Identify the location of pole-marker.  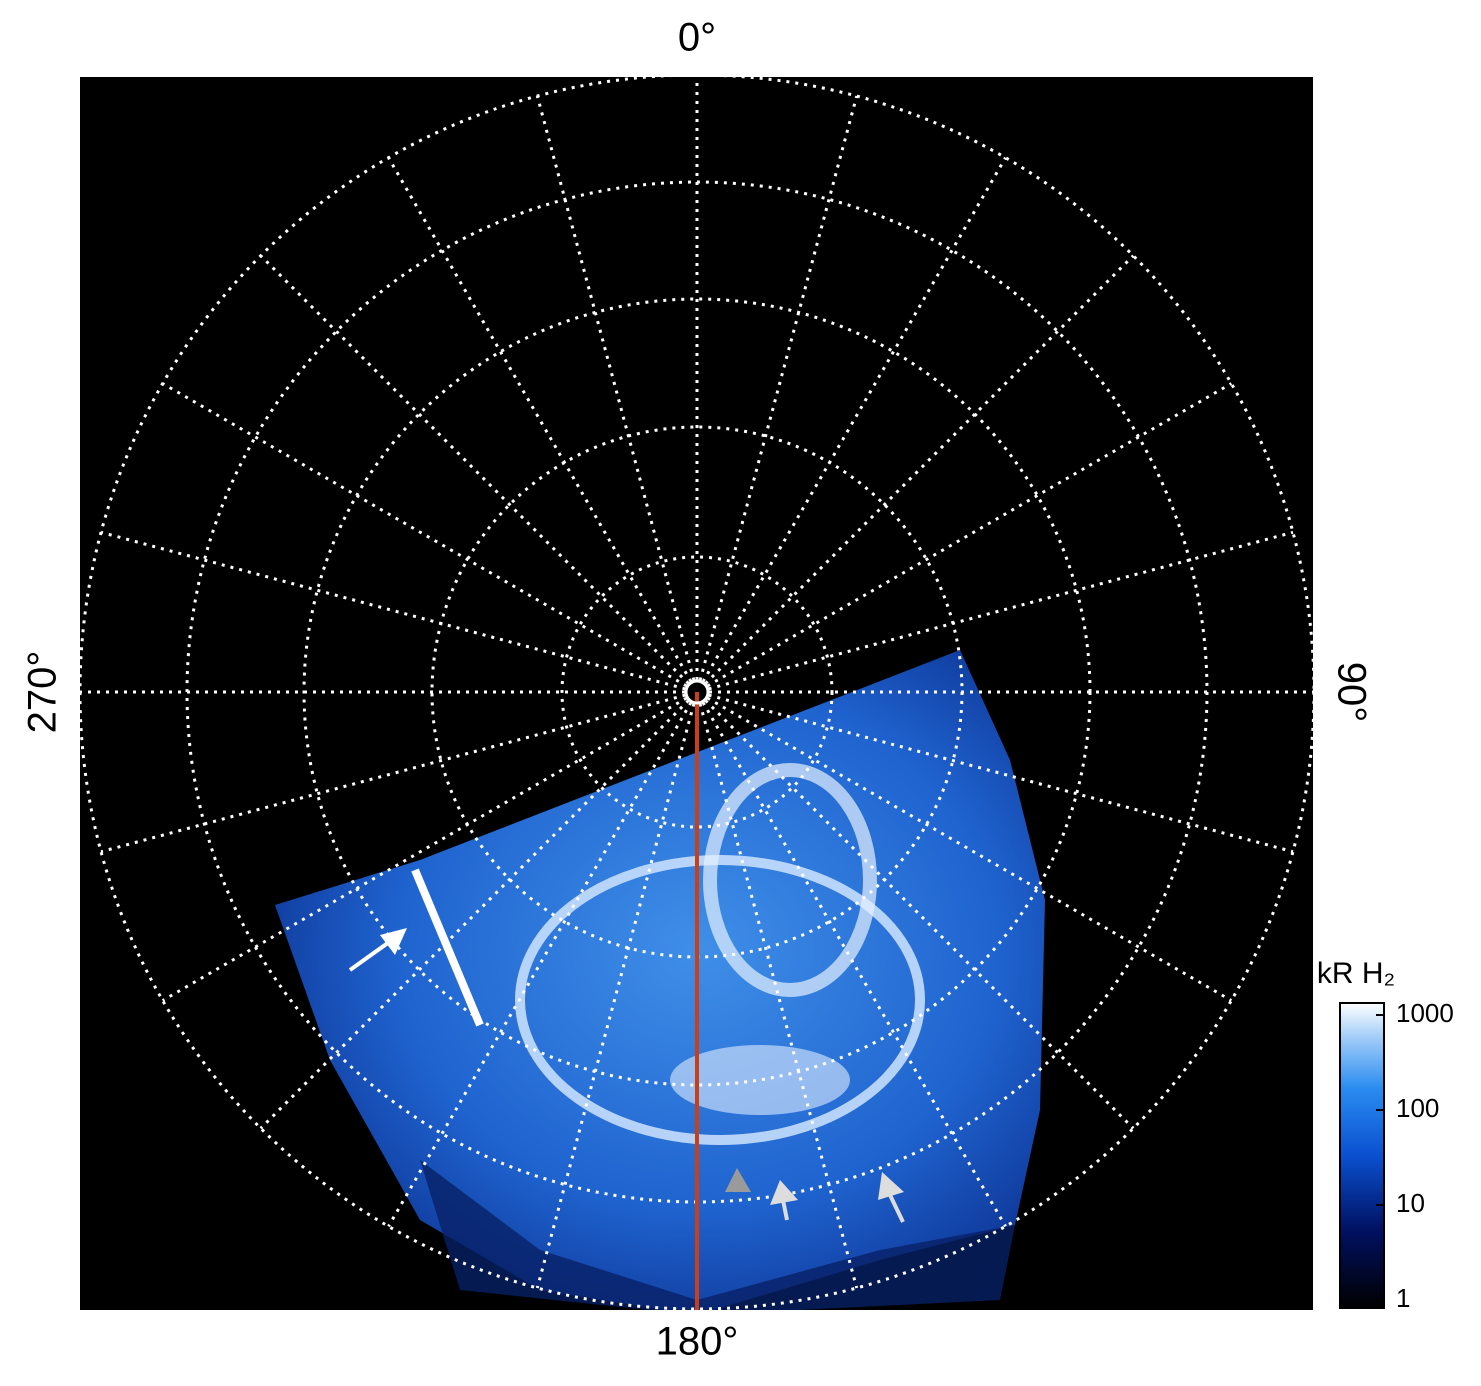
(697, 692).